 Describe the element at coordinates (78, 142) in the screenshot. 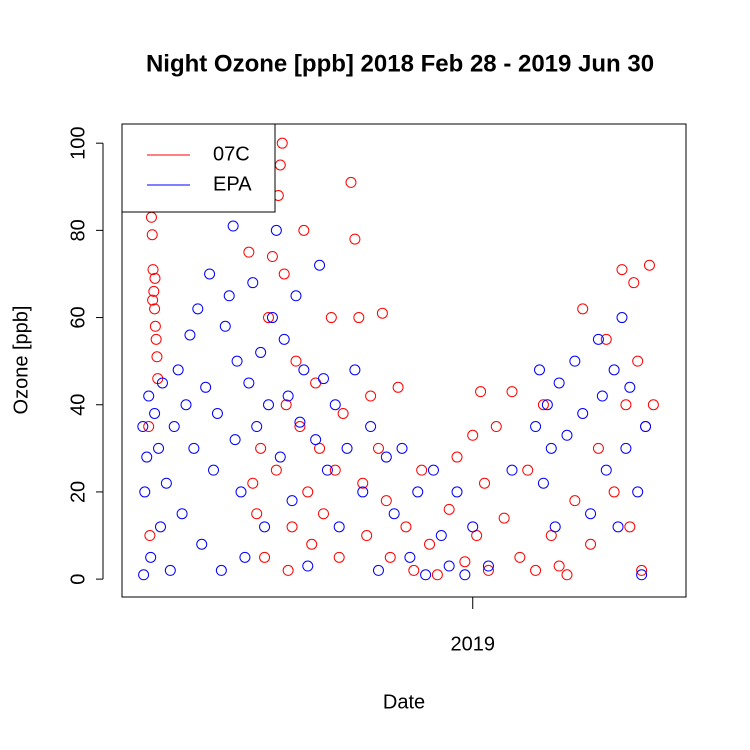

I see `y-tick-label: 100` at that location.